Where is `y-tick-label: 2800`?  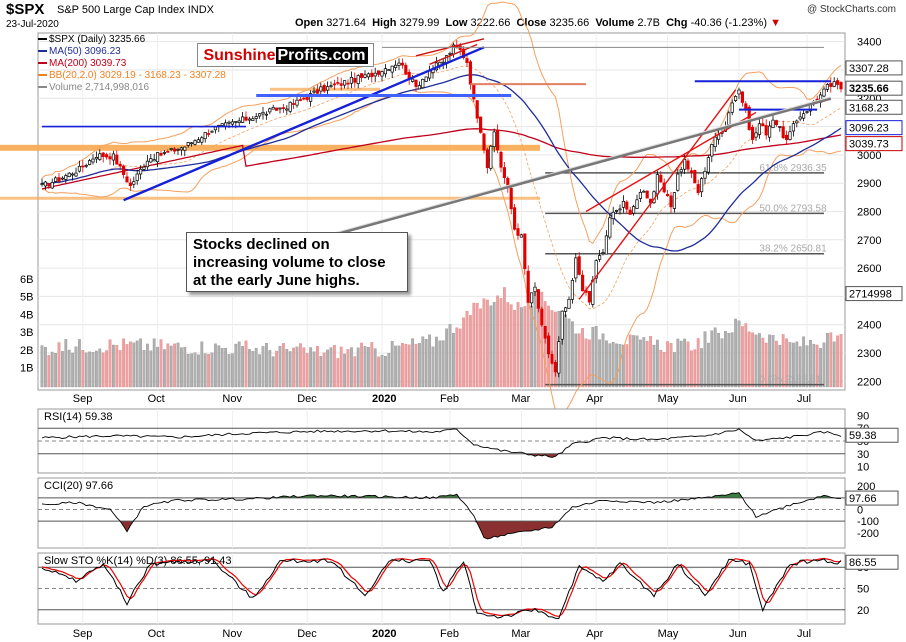 y-tick-label: 2800 is located at coordinates (869, 213).